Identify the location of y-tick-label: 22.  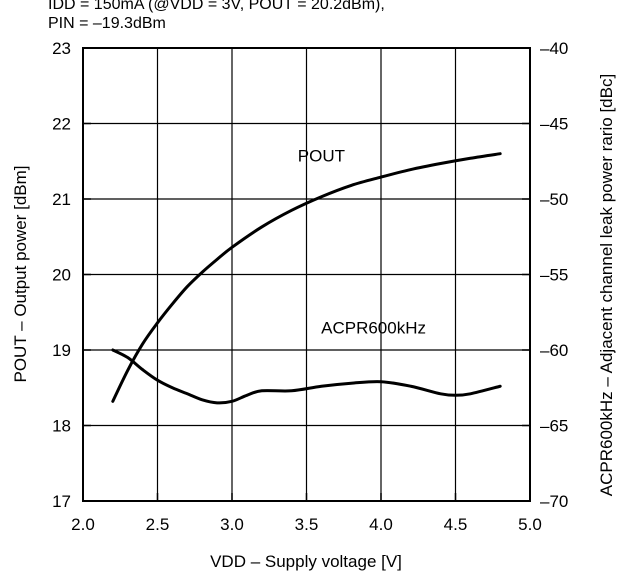
(61, 124).